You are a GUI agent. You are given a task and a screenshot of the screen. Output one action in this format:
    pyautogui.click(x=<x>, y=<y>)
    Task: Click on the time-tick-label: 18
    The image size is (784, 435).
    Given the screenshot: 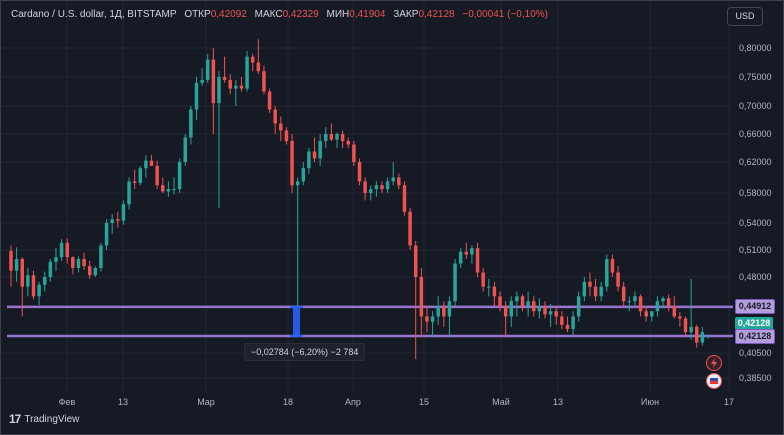 What is the action you would take?
    pyautogui.click(x=288, y=402)
    